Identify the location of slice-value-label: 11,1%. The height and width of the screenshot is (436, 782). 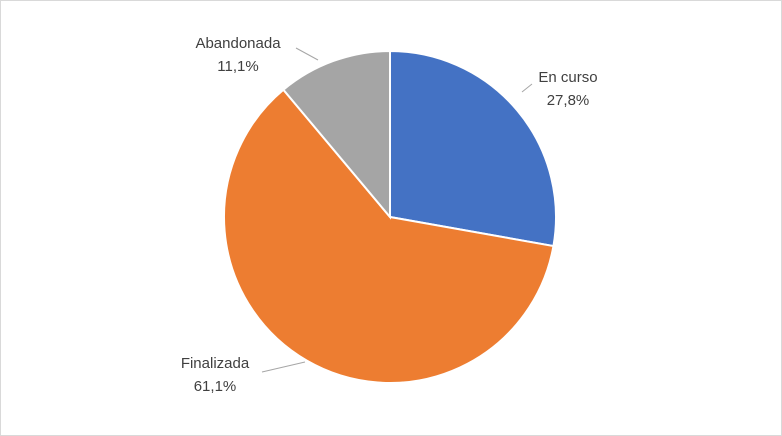
(237, 66).